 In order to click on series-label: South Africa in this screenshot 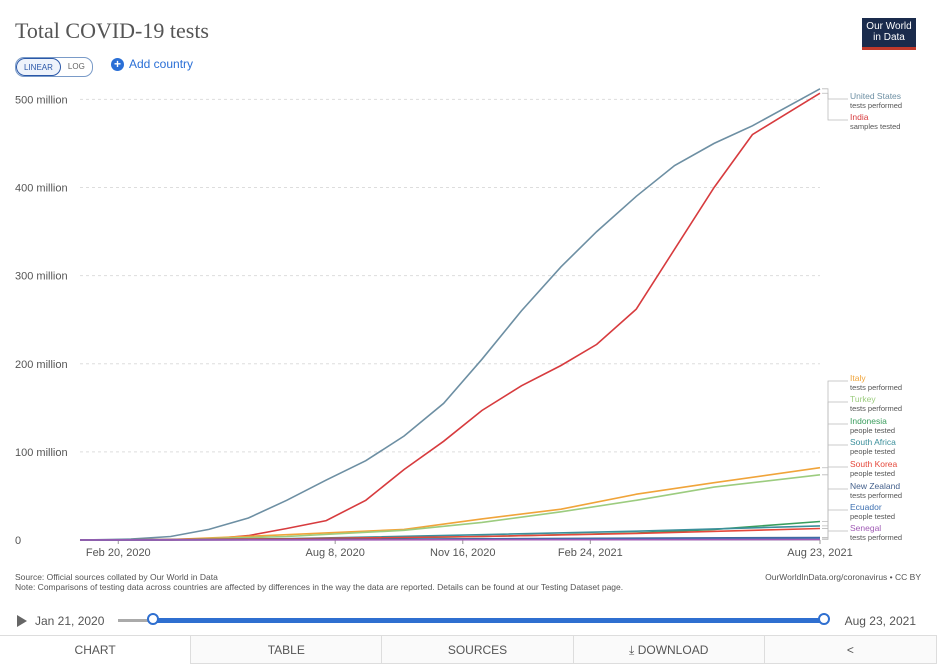, I will do `click(873, 442)`.